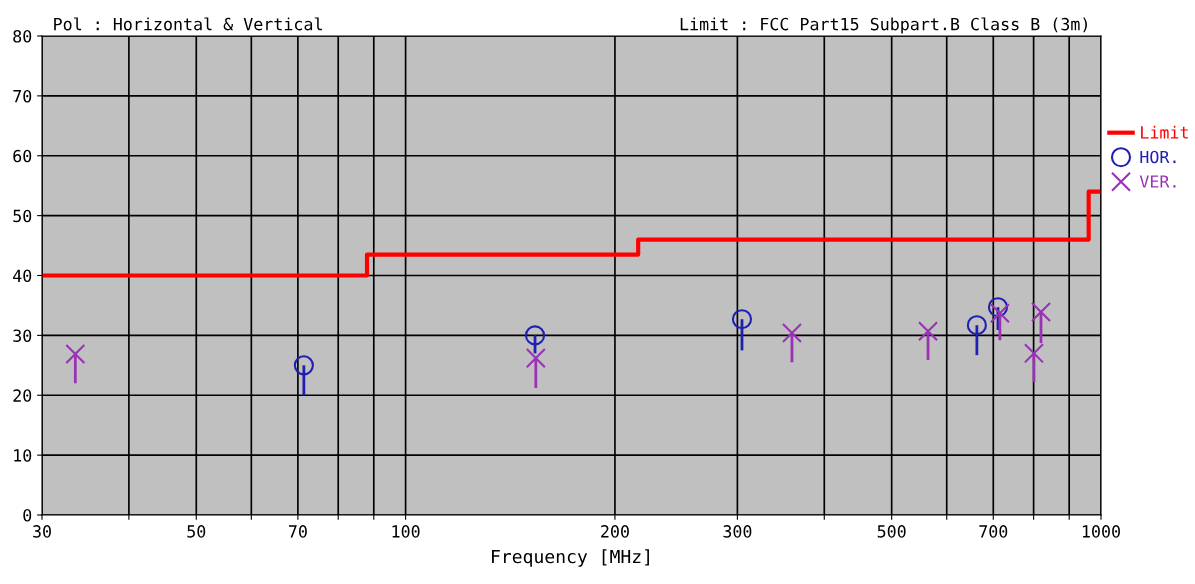 This screenshot has height=584, width=1195. Describe the element at coordinates (1164, 132) in the screenshot. I see `legend-label: Limit` at that location.